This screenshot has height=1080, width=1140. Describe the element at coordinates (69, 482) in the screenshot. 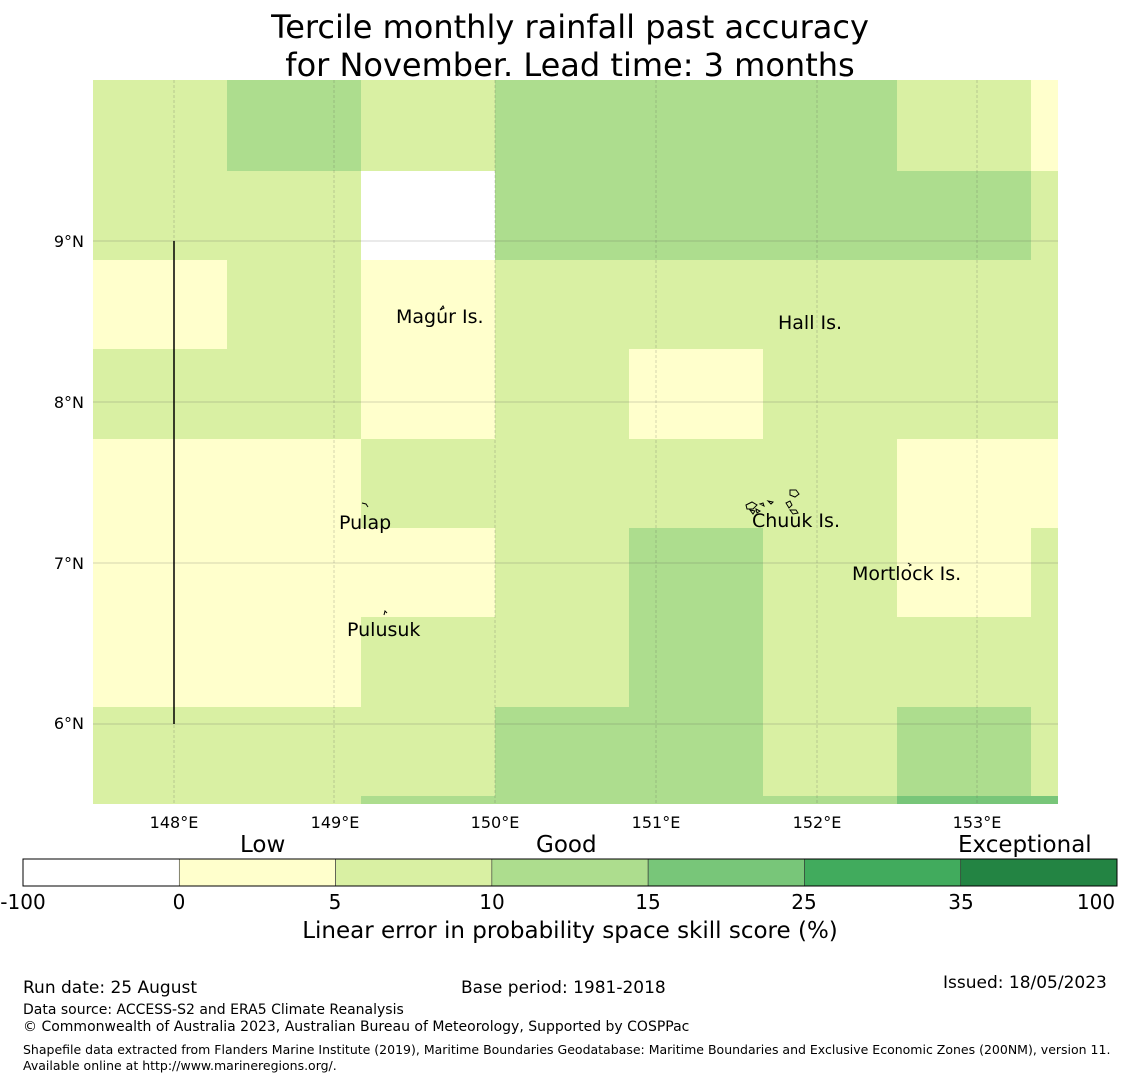

I see `latitude-tick-labels: 9°N 8°N 7°N 6°N` at that location.